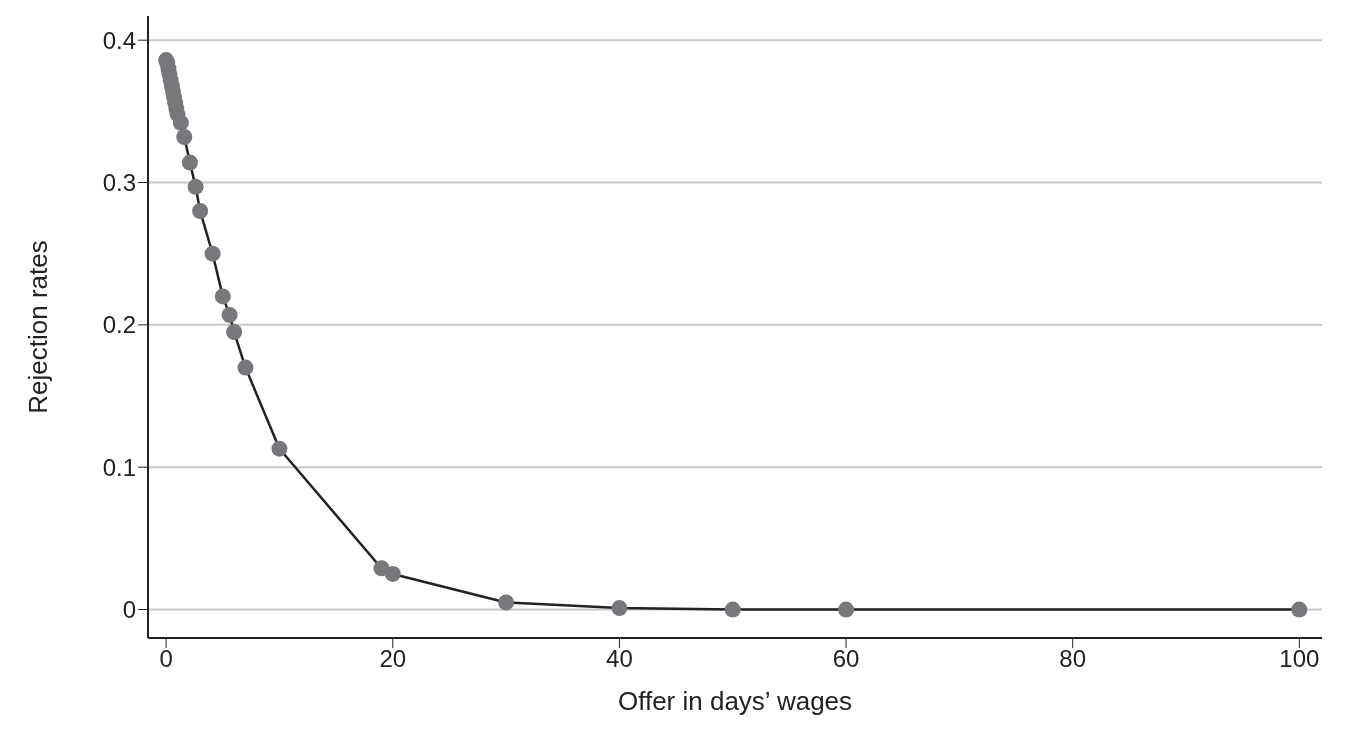  What do you see at coordinates (119, 40) in the screenshot?
I see `y-tick-label: 0.4` at bounding box center [119, 40].